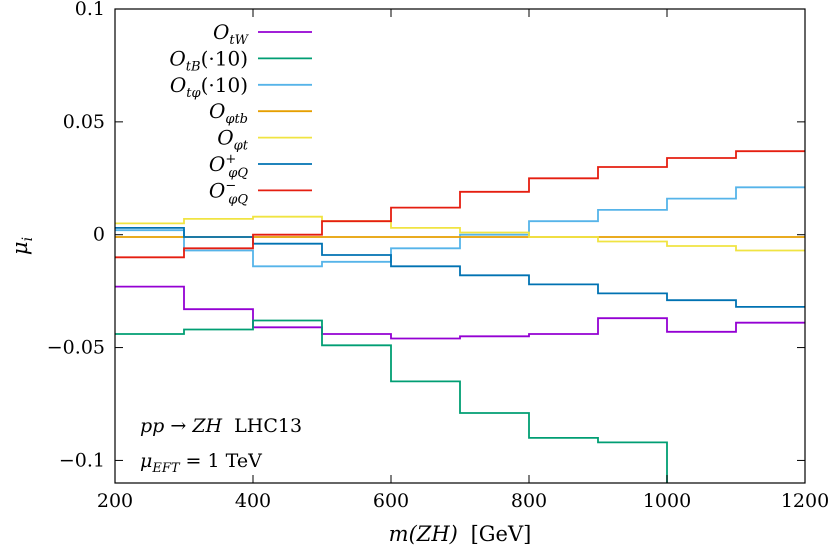  Describe the element at coordinates (262, 34) in the screenshot. I see `legend-item: OtW` at that location.